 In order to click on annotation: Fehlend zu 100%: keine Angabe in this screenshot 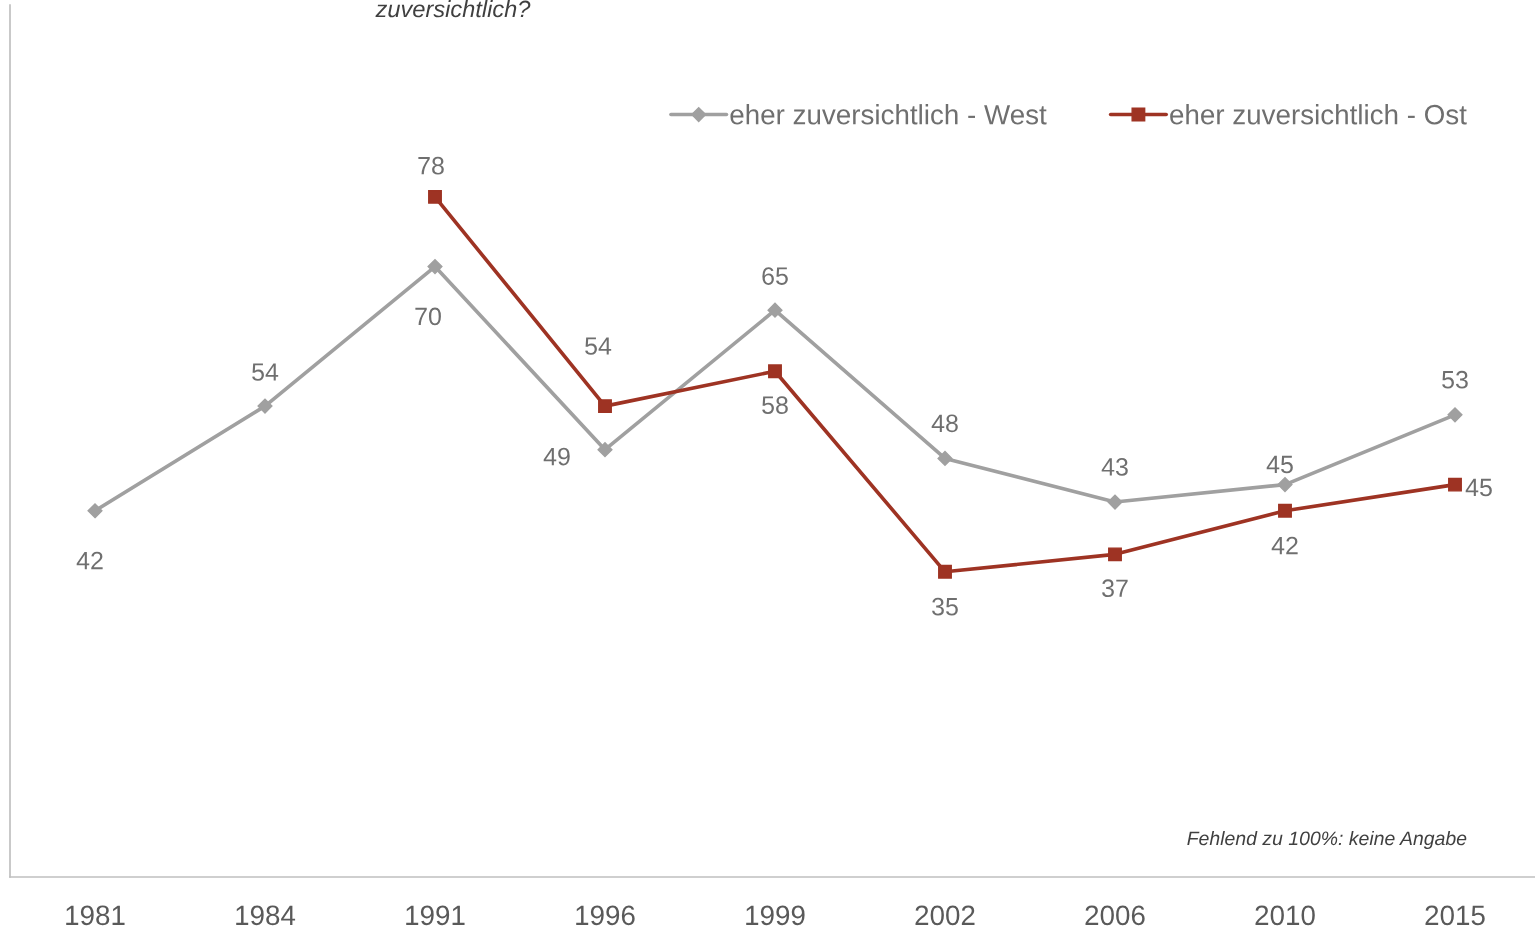, I will do `click(1327, 840)`.